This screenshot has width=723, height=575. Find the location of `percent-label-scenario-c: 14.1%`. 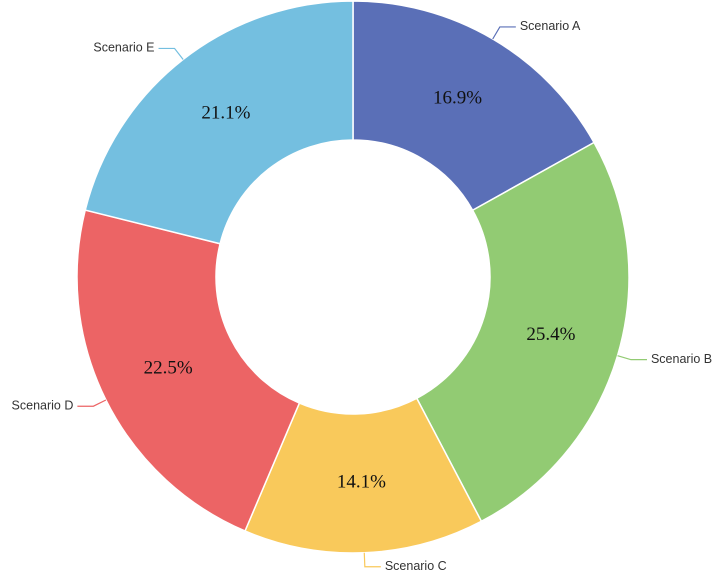

percent-label-scenario-c: 14.1% is located at coordinates (361, 482).